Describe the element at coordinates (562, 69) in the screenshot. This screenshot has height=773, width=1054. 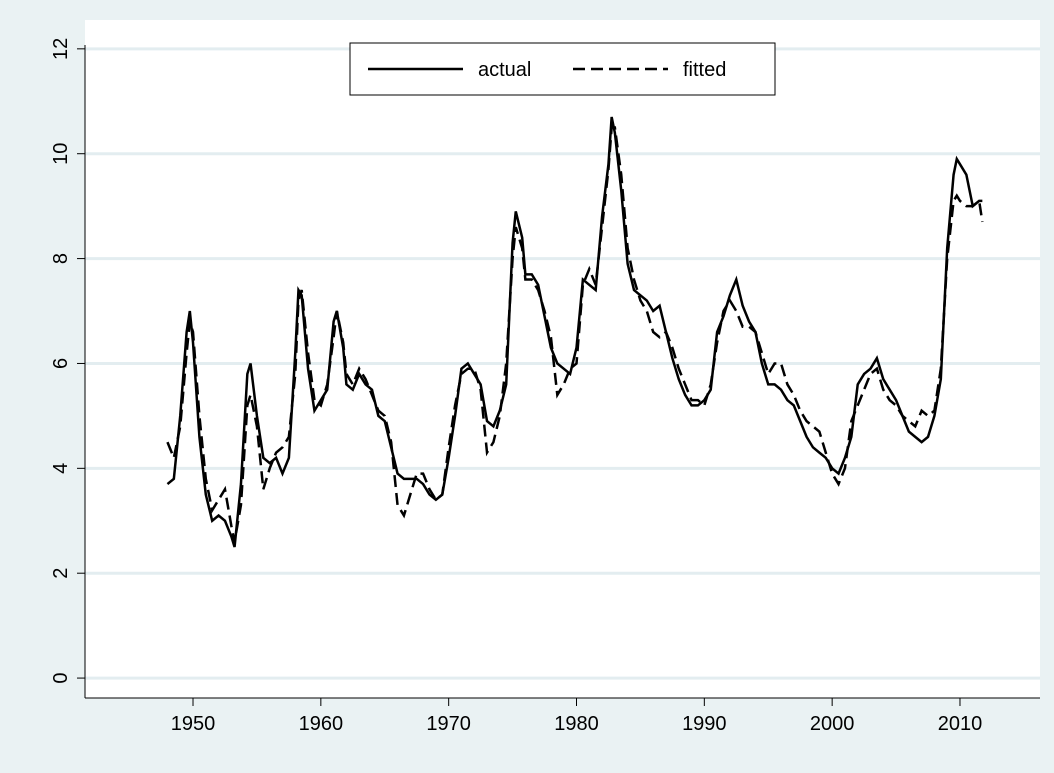
I see `legend-box` at that location.